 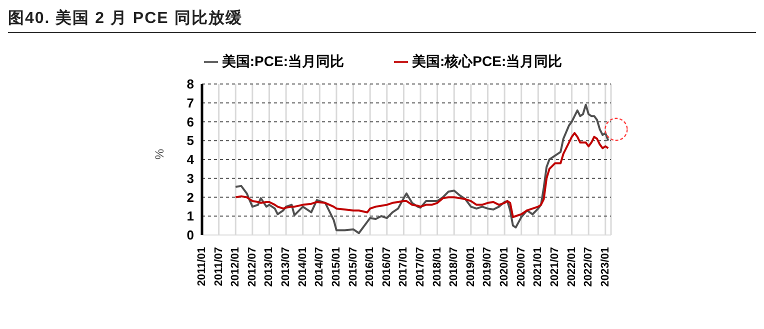 What do you see at coordinates (320, 267) in the screenshot?
I see `x-tick-label: 2014/07` at bounding box center [320, 267].